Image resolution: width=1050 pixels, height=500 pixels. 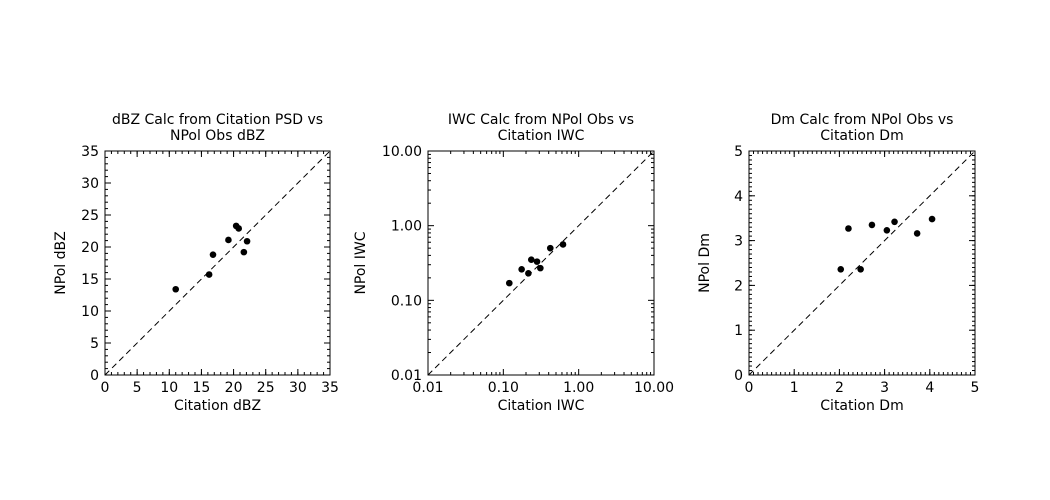 I want to click on x-tick-label: 1, so click(x=794, y=388).